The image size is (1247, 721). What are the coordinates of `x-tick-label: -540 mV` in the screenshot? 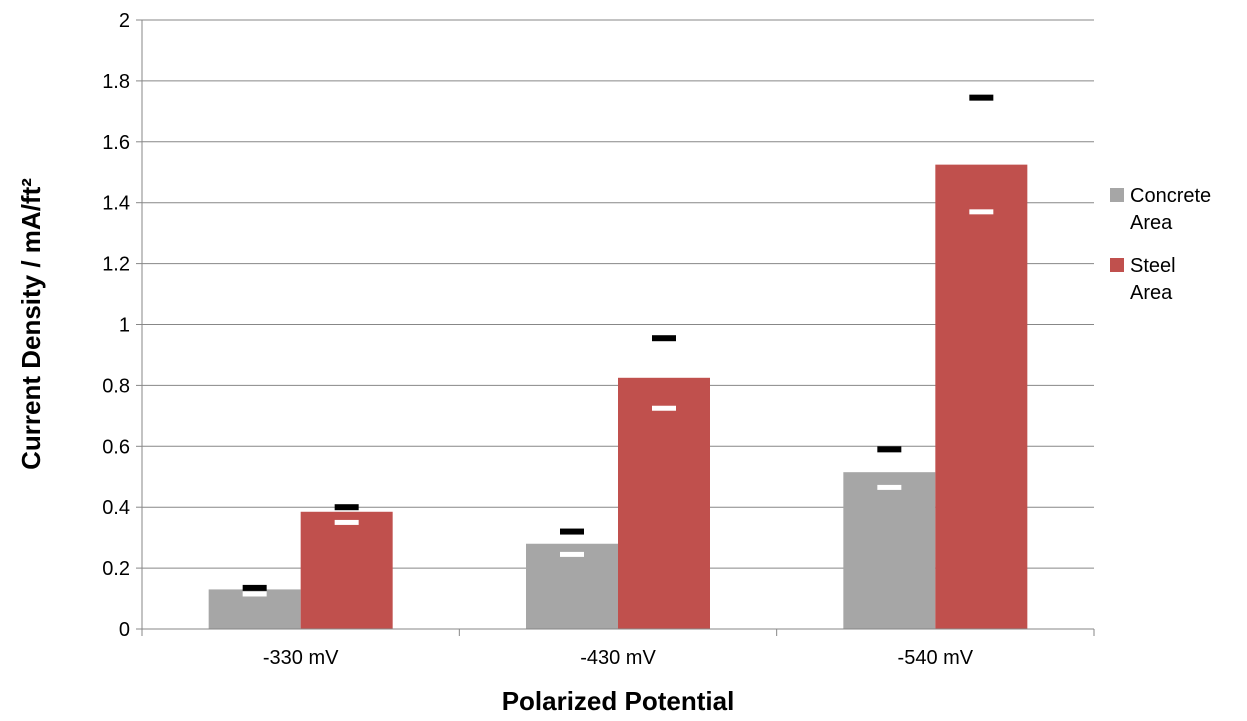 It's located at (936, 658).